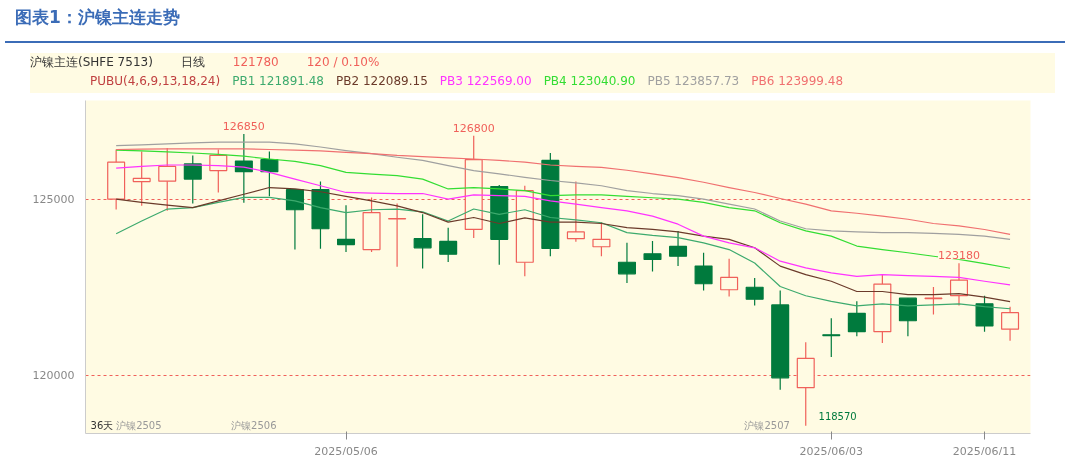 The width and height of the screenshot is (1080, 455). I want to click on y-tick-label: 125000, so click(53, 200).